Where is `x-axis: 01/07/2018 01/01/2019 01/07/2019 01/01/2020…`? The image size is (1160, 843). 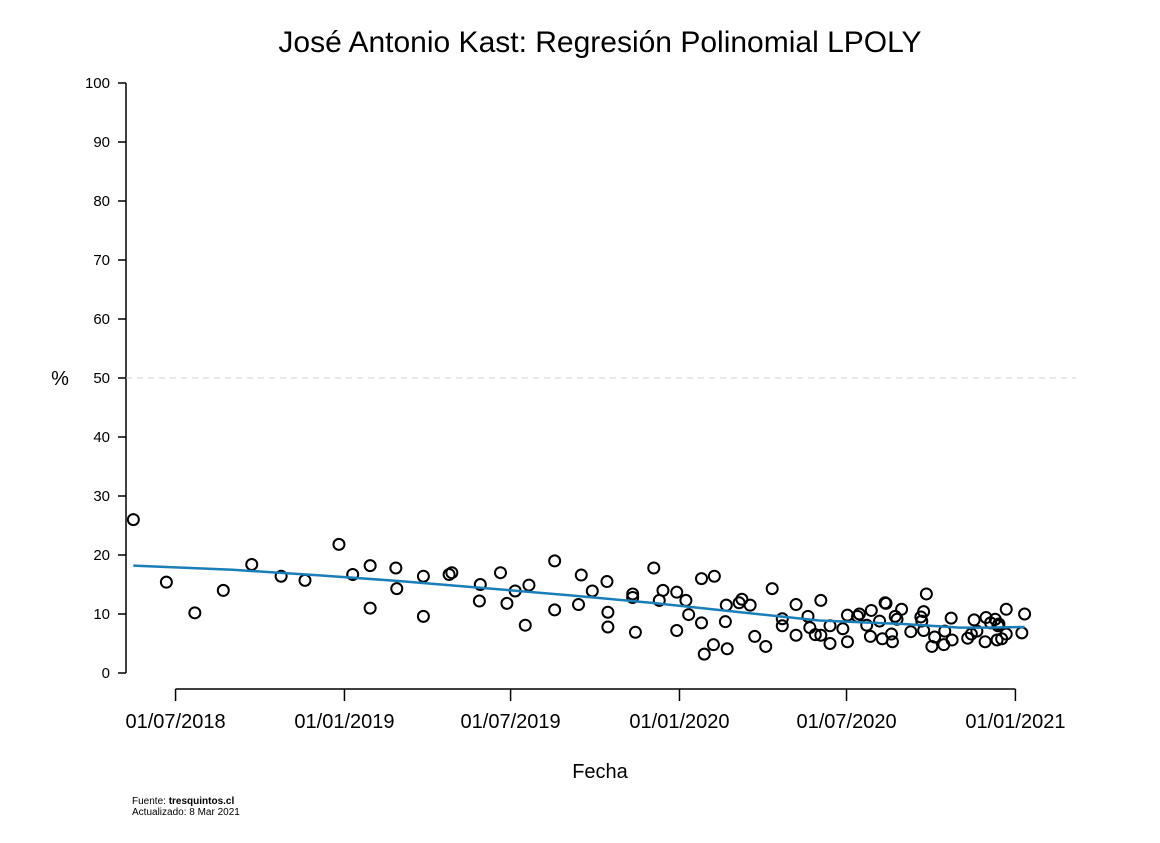
x-axis: 01/07/2018 01/01/2019 01/07/2019 01/01/2020… is located at coordinates (595, 710).